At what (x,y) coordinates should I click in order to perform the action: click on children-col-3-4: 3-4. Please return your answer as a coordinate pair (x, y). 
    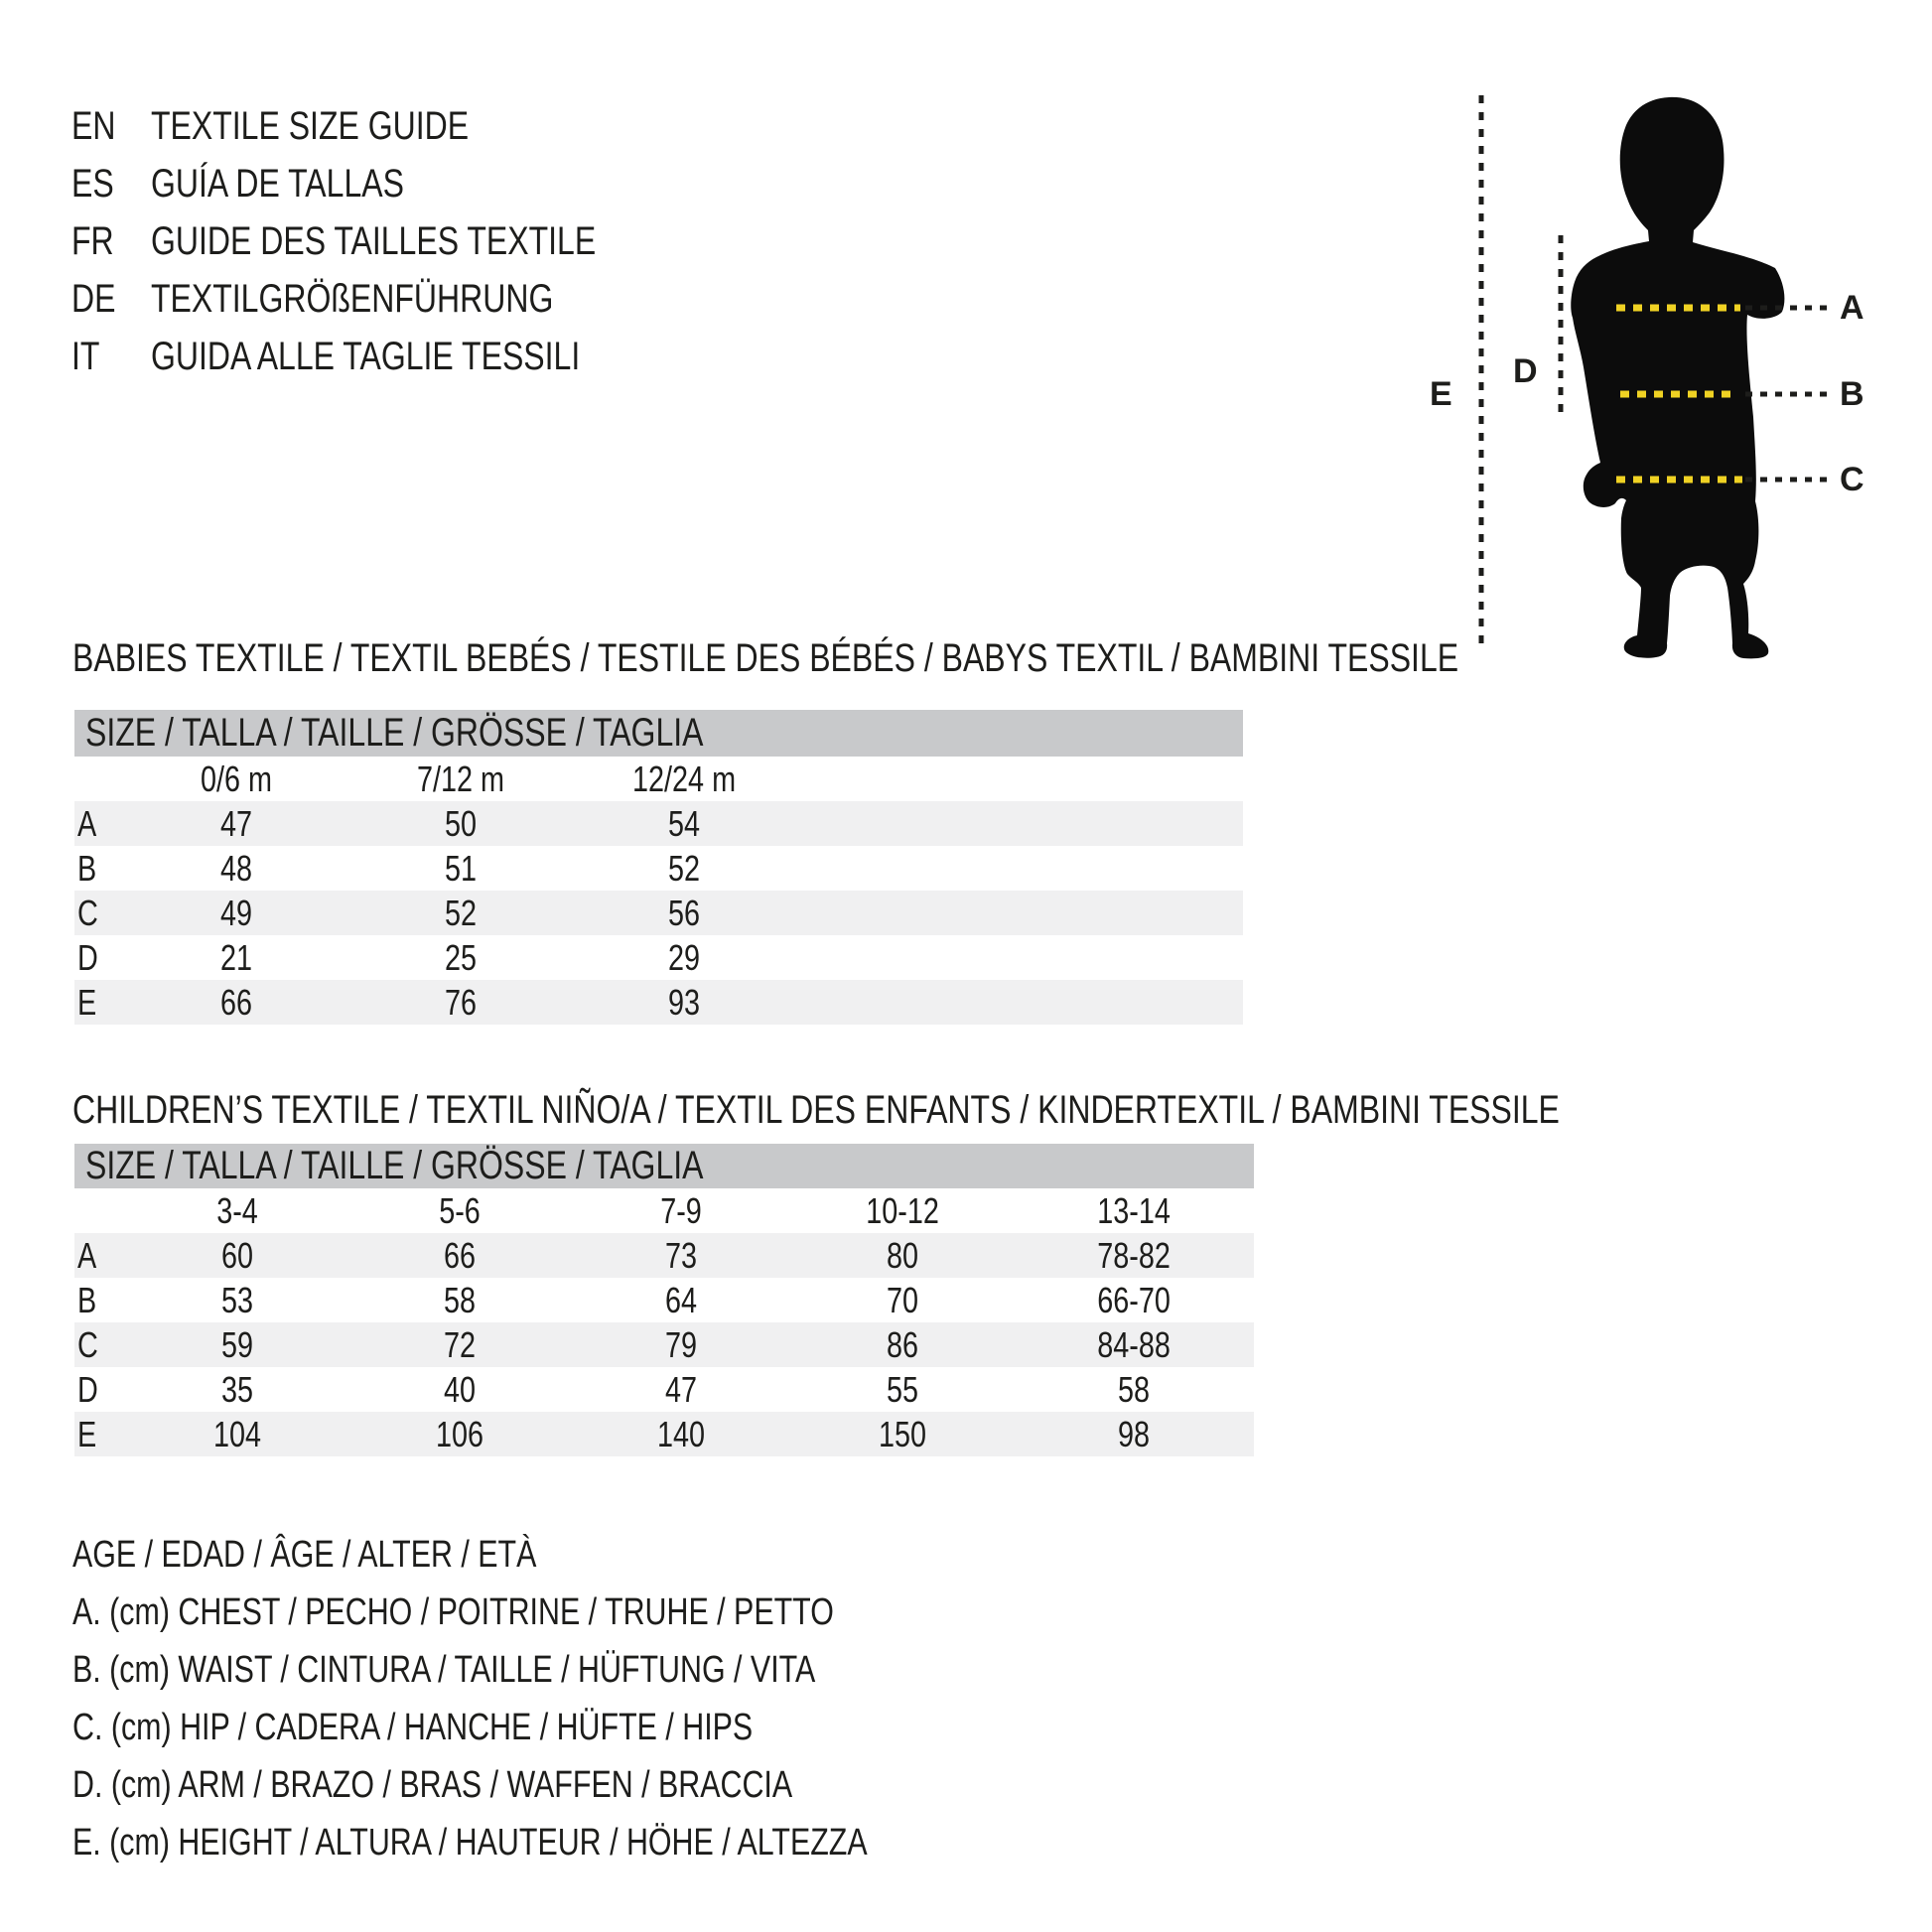
    Looking at the image, I should click on (237, 1210).